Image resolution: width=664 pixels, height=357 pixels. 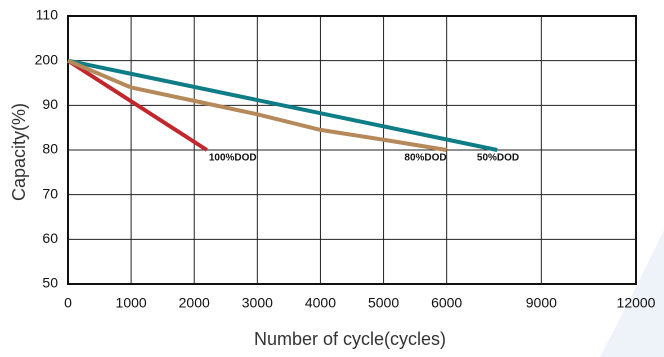 What do you see at coordinates (194, 303) in the screenshot?
I see `x-tick-label: 2000` at bounding box center [194, 303].